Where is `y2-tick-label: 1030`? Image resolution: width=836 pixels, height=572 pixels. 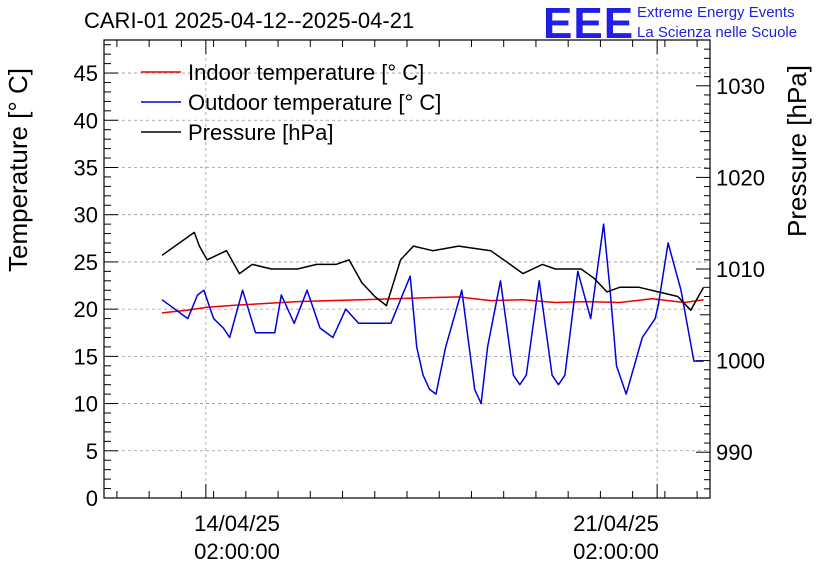 y2-tick-label: 1030 is located at coordinates (740, 86).